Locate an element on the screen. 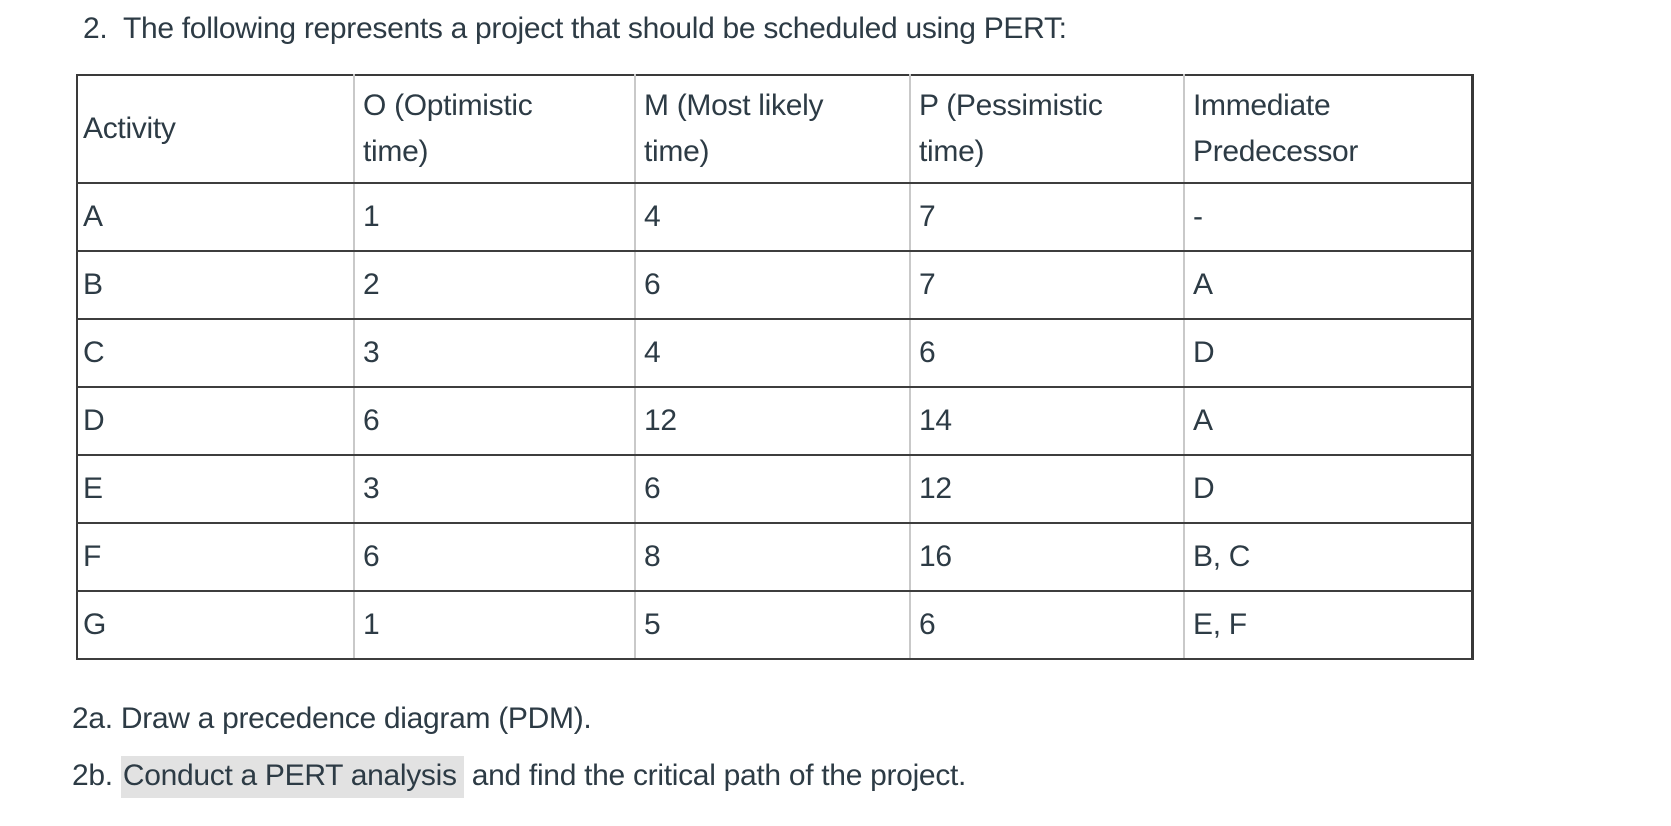  cell-pessimistic: 12 is located at coordinates (1047, 489).